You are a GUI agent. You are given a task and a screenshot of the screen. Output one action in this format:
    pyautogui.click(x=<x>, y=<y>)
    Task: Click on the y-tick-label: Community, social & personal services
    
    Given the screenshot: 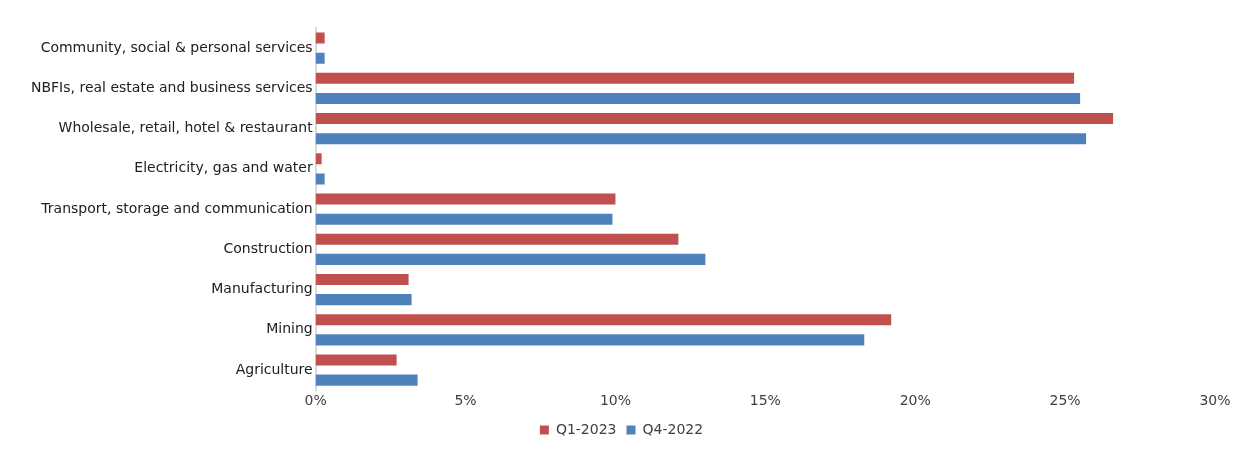 What is the action you would take?
    pyautogui.click(x=176, y=46)
    